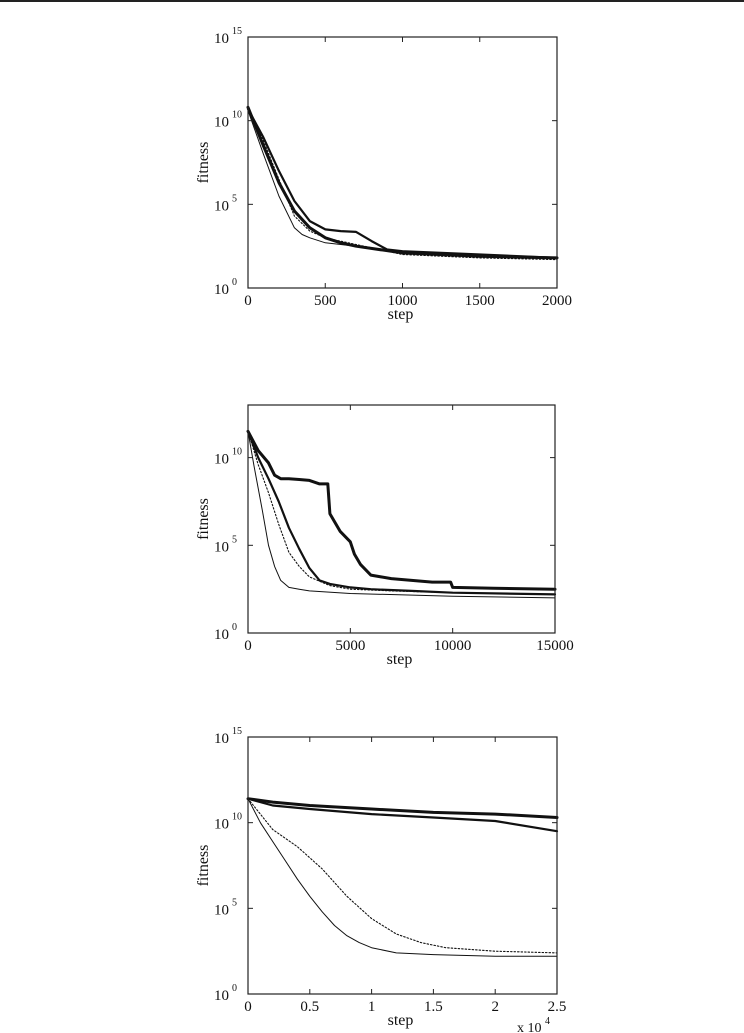 Image resolution: width=744 pixels, height=1033 pixels. What do you see at coordinates (453, 646) in the screenshot?
I see `x-tick-label: 10000` at bounding box center [453, 646].